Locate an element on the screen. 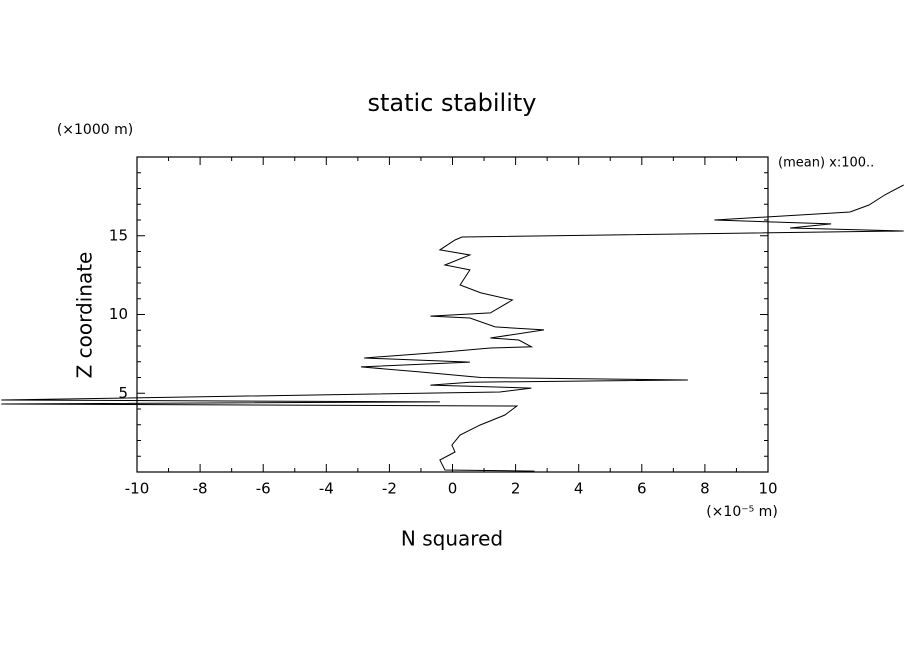 This screenshot has width=904, height=654. x-tick-label: -4 is located at coordinates (326, 489).